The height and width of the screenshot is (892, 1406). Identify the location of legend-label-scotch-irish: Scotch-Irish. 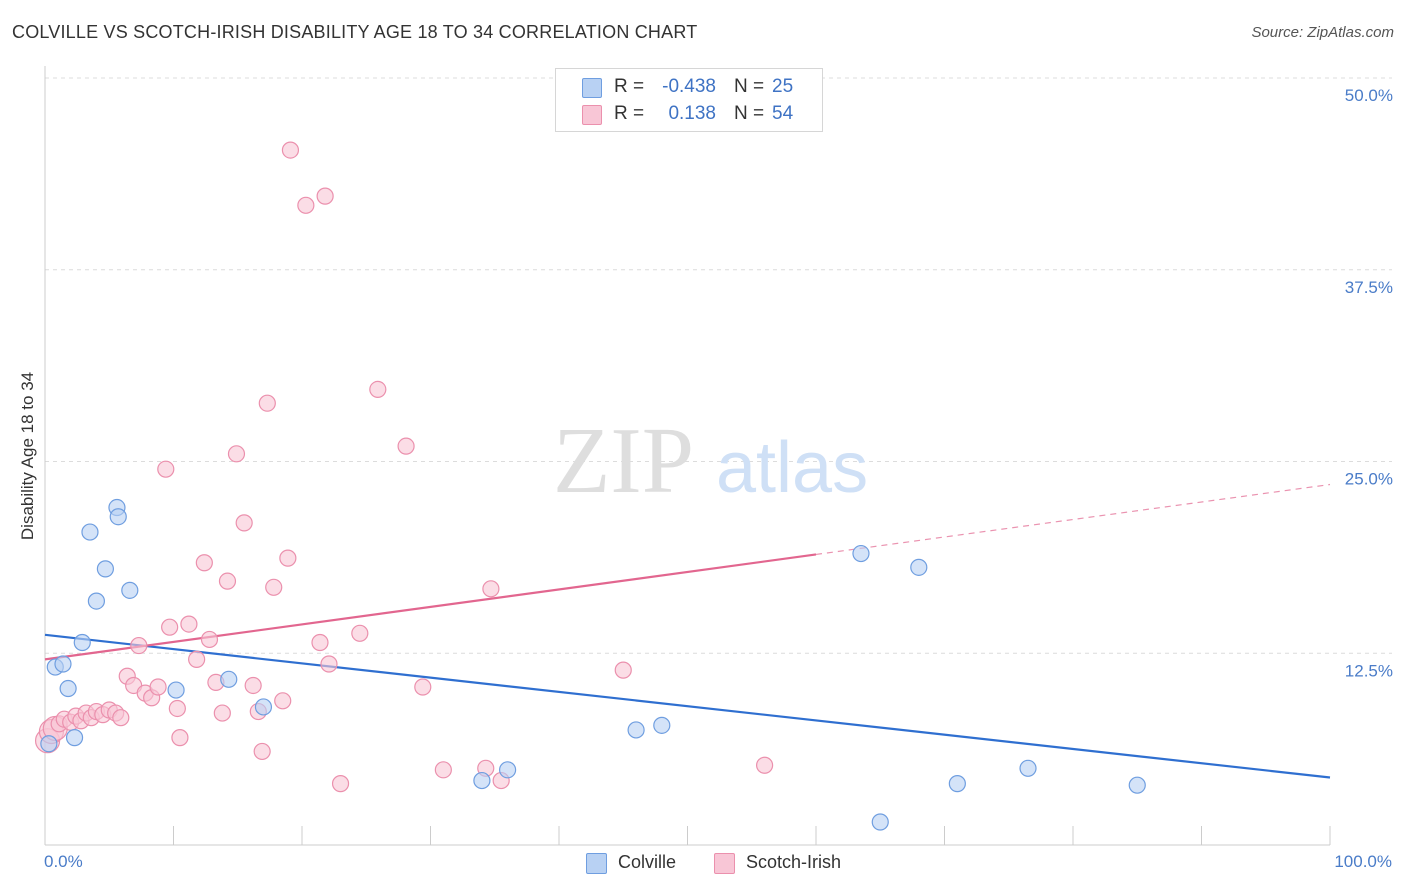
(794, 862).